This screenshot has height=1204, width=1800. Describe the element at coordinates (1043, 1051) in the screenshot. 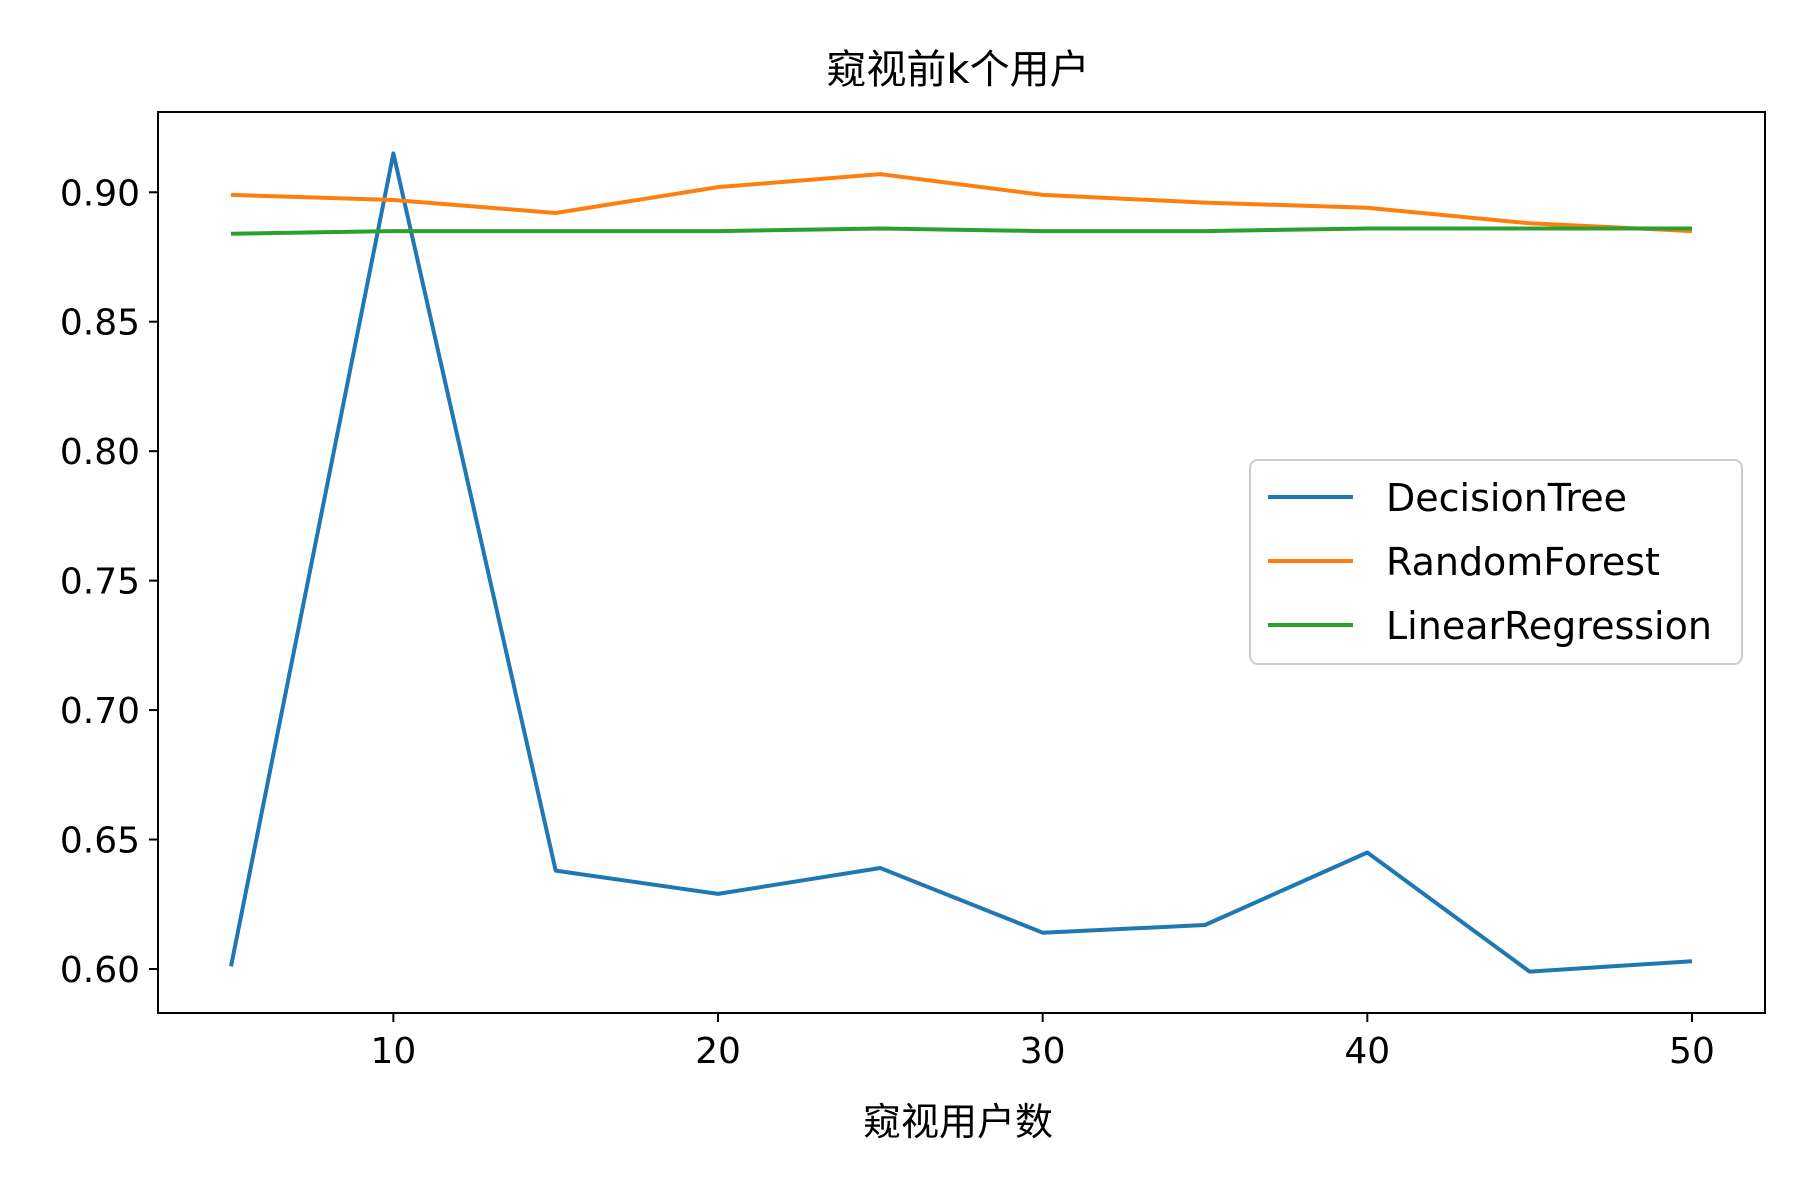

I see `x-tick-label: 30` at that location.